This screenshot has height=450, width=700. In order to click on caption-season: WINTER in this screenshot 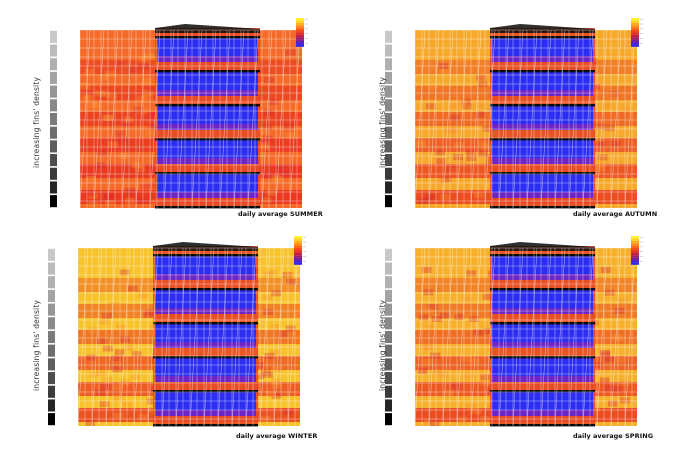, I will do `click(302, 436)`.